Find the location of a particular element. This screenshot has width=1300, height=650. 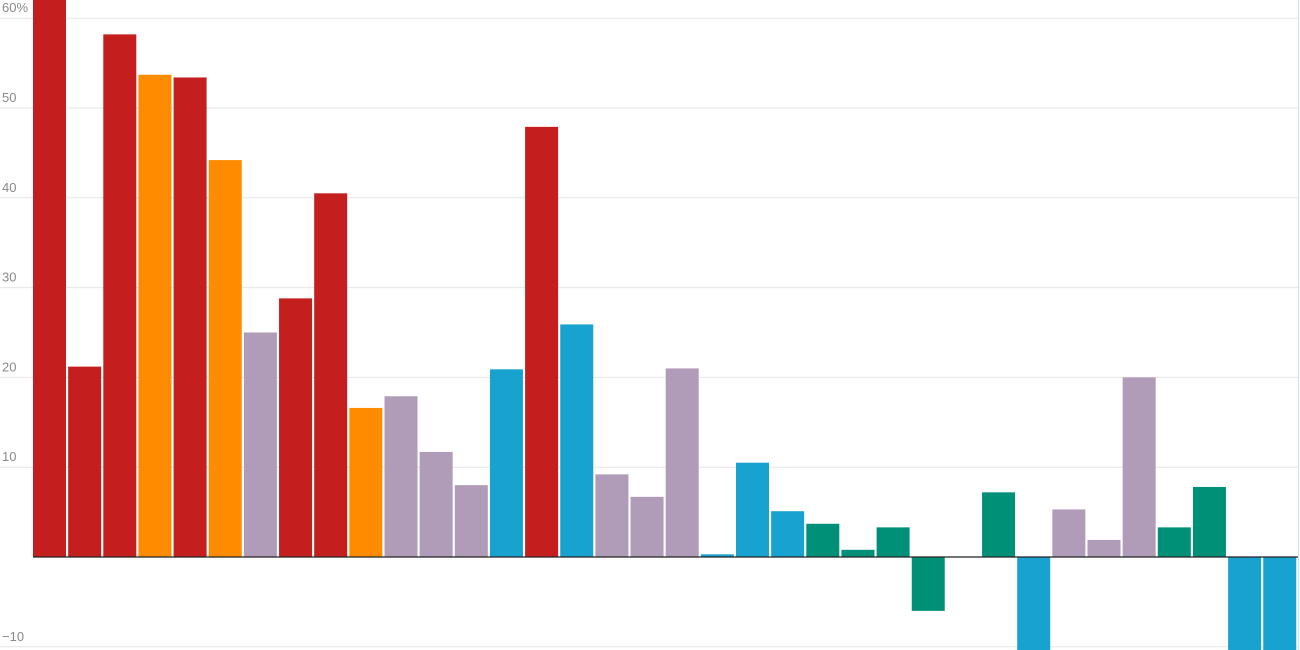

y-tick-label: 30 is located at coordinates (9, 277).